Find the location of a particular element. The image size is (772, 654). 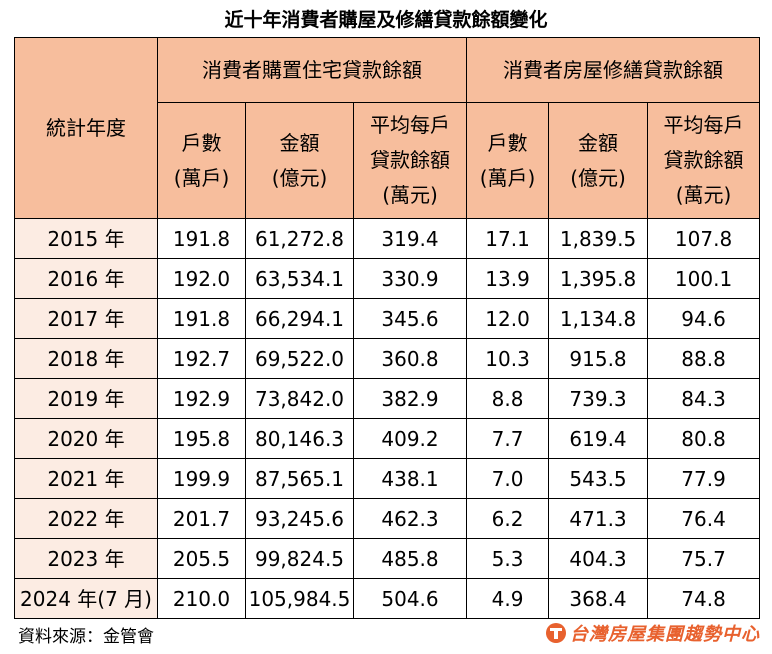

cell-r-avg: 107.8 is located at coordinates (704, 238).